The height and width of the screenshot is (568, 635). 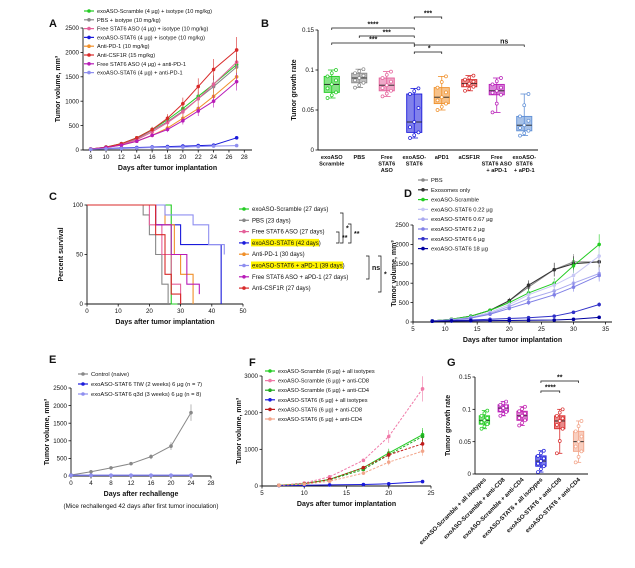 What do you see at coordinates (459, 250) in the screenshot?
I see `legend-label-8: exoASO-STAT6 18 µg` at bounding box center [459, 250].